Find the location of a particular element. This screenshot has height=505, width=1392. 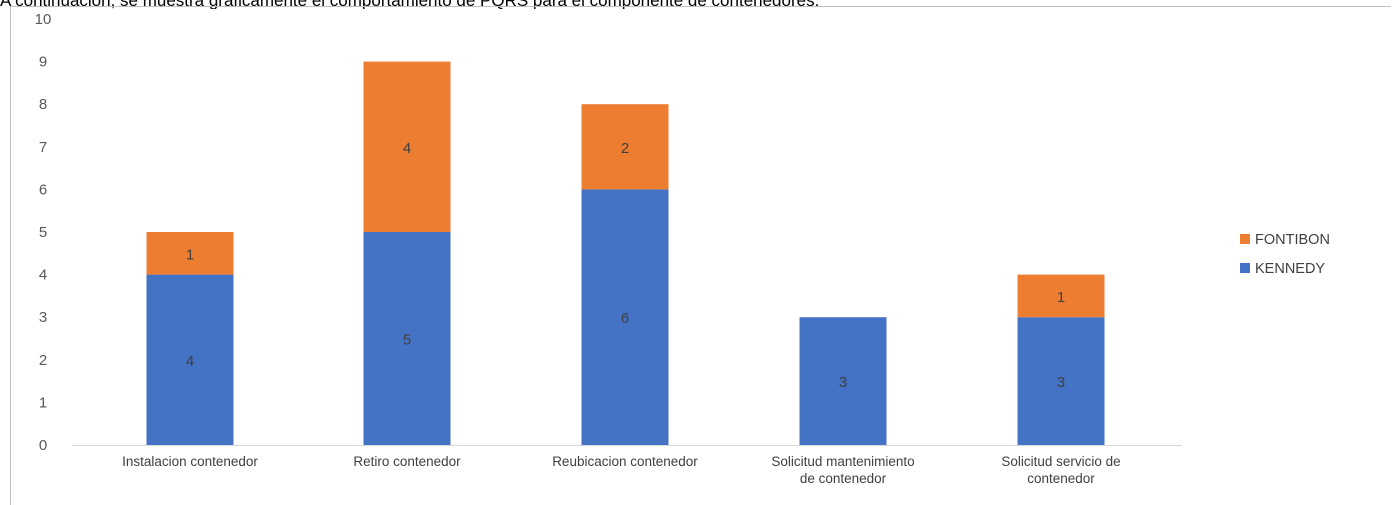

y-tick-label: 7 is located at coordinates (43, 147).